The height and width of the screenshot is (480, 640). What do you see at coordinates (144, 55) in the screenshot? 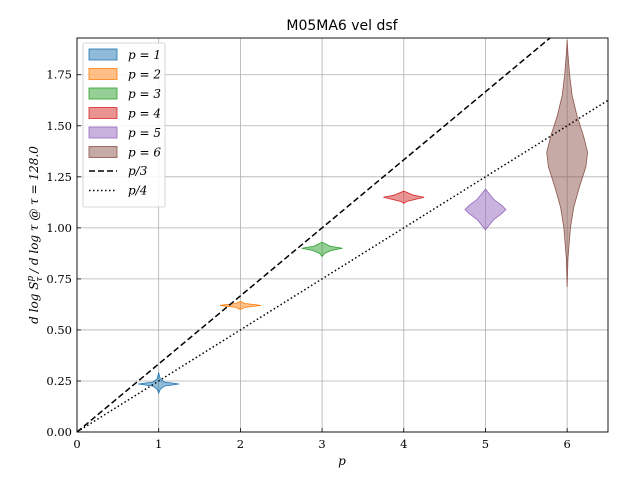
I see `legend-label: p = 1` at bounding box center [144, 55].